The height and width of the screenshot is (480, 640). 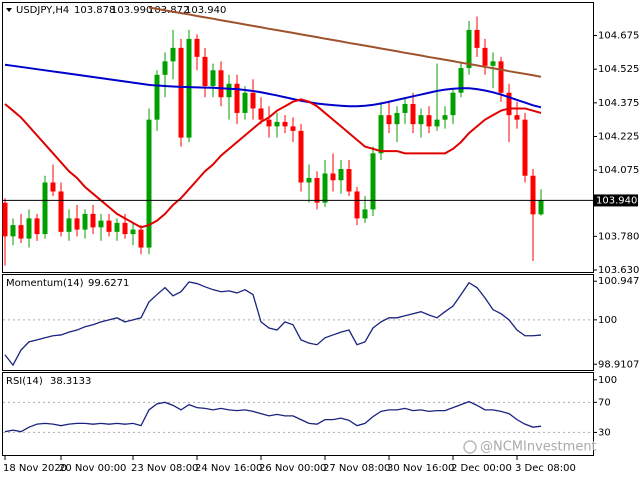 What do you see at coordinates (292, 468) in the screenshot?
I see `x-tick-label: 26 Nov 00:00` at bounding box center [292, 468].